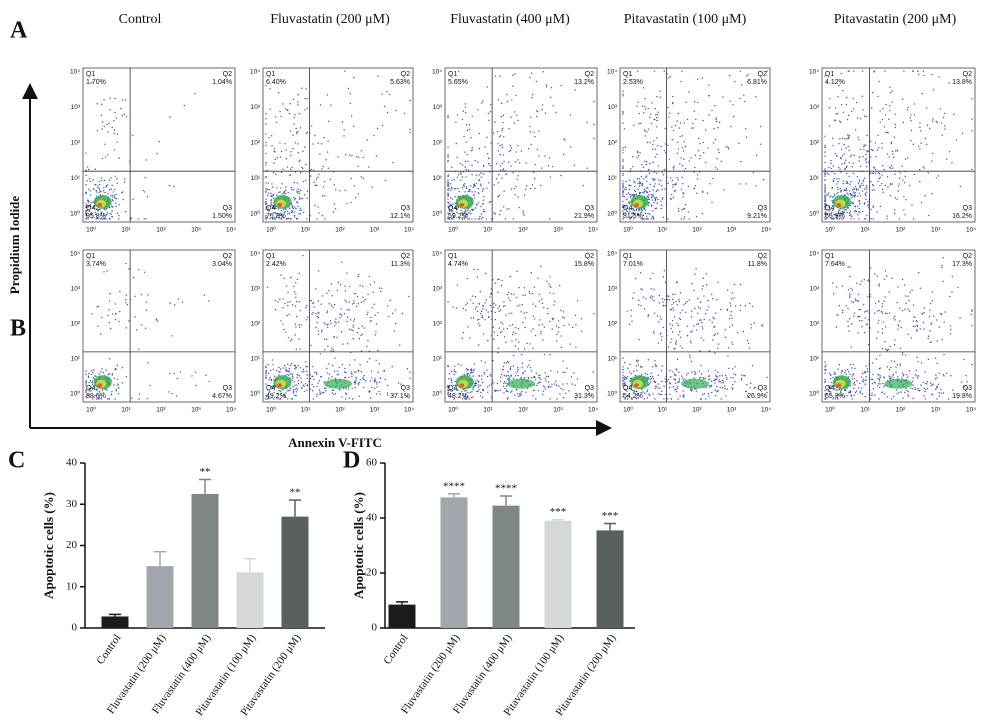 The width and height of the screenshot is (1000, 723). Describe the element at coordinates (438, 178) in the screenshot. I see `y-tick-label: 10¹` at that location.